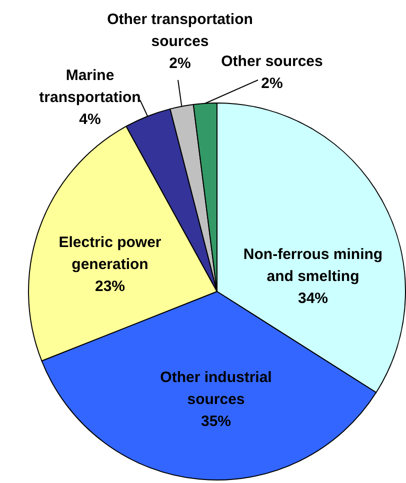  Describe the element at coordinates (216, 421) in the screenshot. I see `data-label: 35%` at that location.